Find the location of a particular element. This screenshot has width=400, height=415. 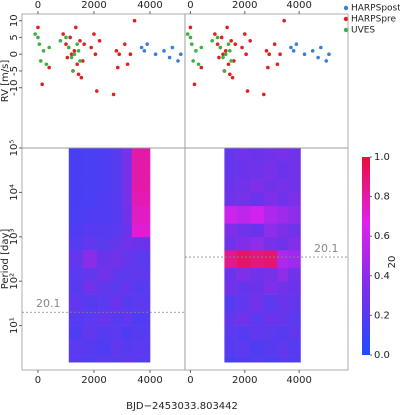

y-tick-label: 0 is located at coordinates (14, 54).